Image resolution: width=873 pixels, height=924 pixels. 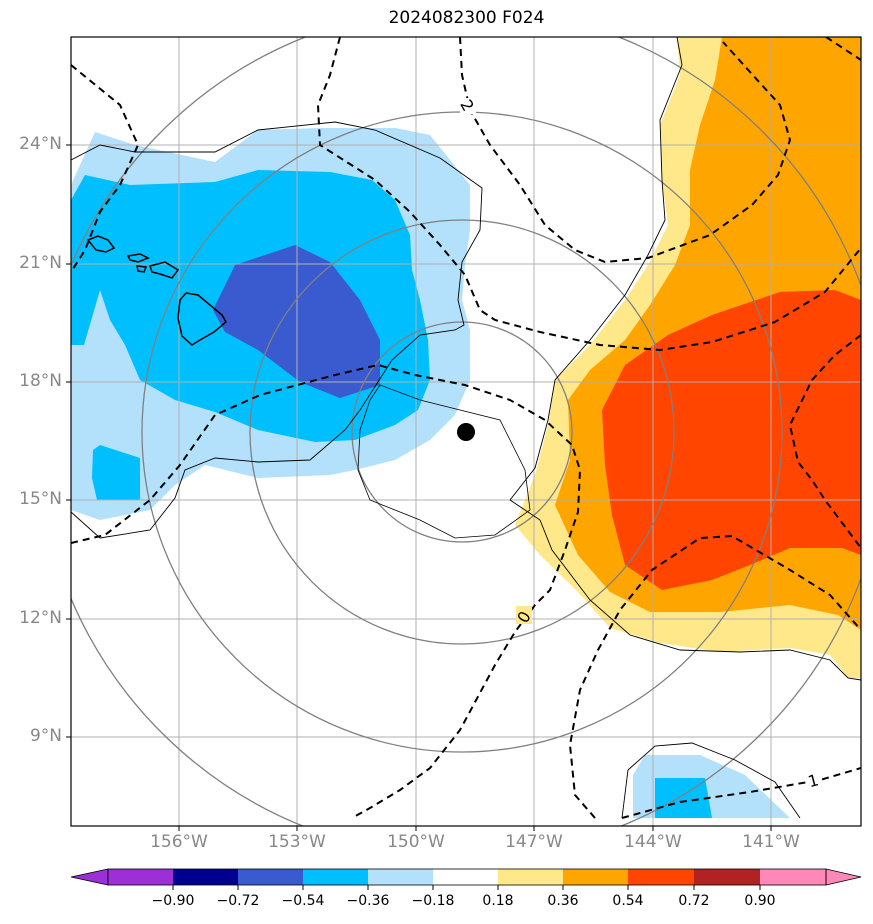 I want to click on colorbar-label-3: −0.54, so click(x=303, y=901).